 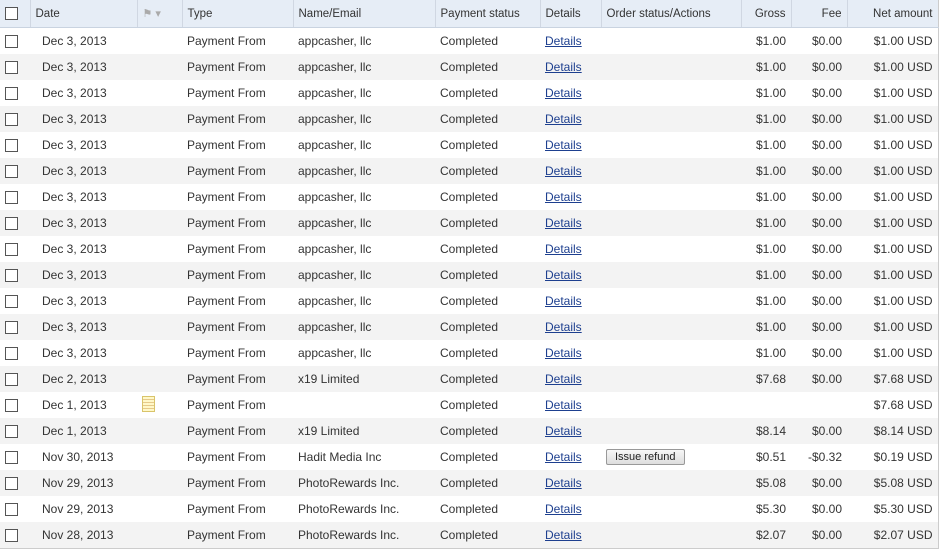 I want to click on note-icon, so click(x=148, y=403).